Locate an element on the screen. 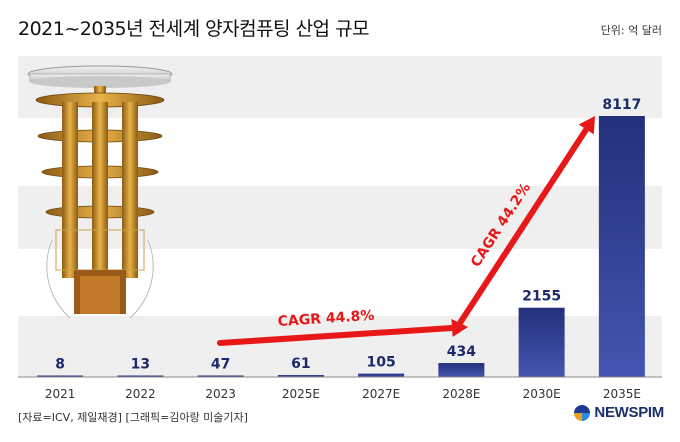 This screenshot has height=442, width=680. x-tick-label: 2035E is located at coordinates (622, 394).